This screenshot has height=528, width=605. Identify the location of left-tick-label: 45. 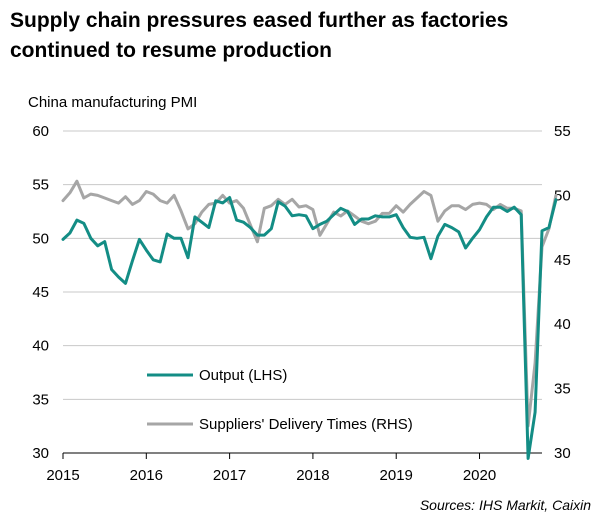
(40, 292).